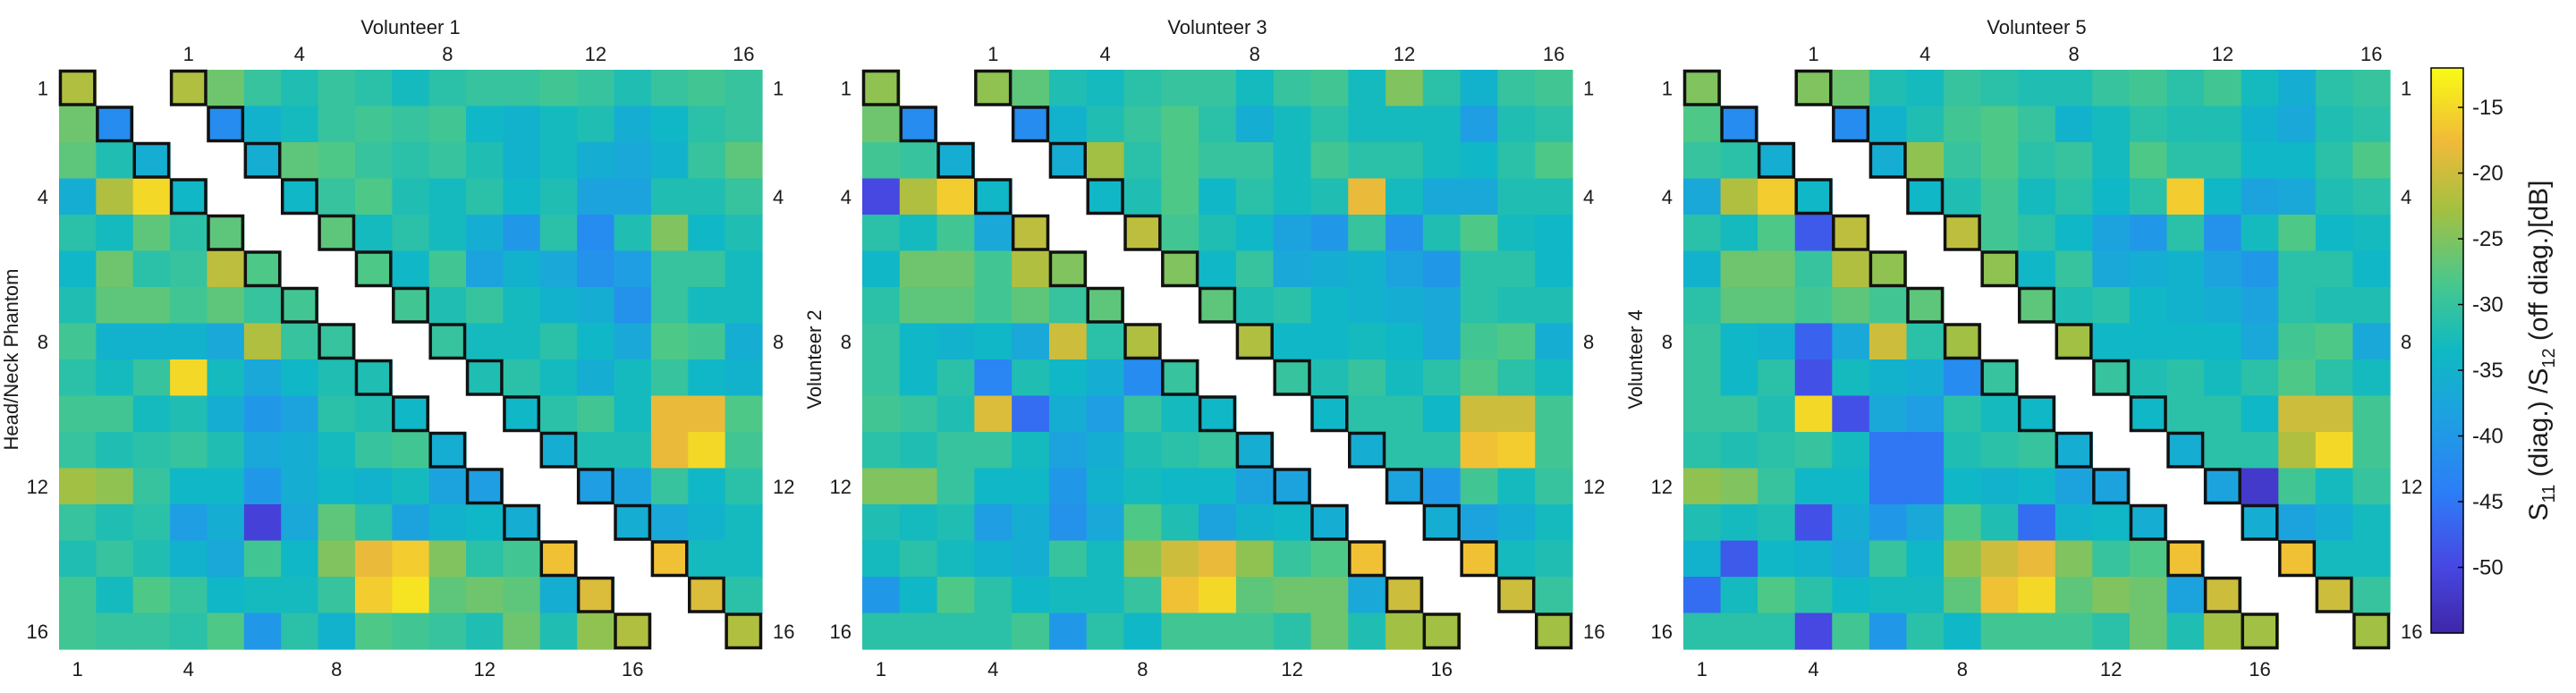  What do you see at coordinates (1291, 669) in the screenshot?
I see `bottom-tick-label: 12` at bounding box center [1291, 669].